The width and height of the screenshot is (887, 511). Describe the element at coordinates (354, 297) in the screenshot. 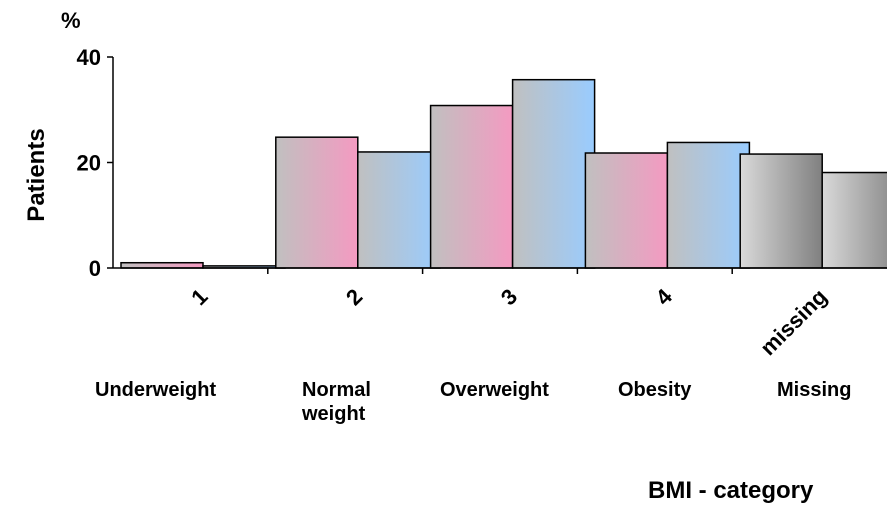

I see `x-tick-label-2: 2` at that location.